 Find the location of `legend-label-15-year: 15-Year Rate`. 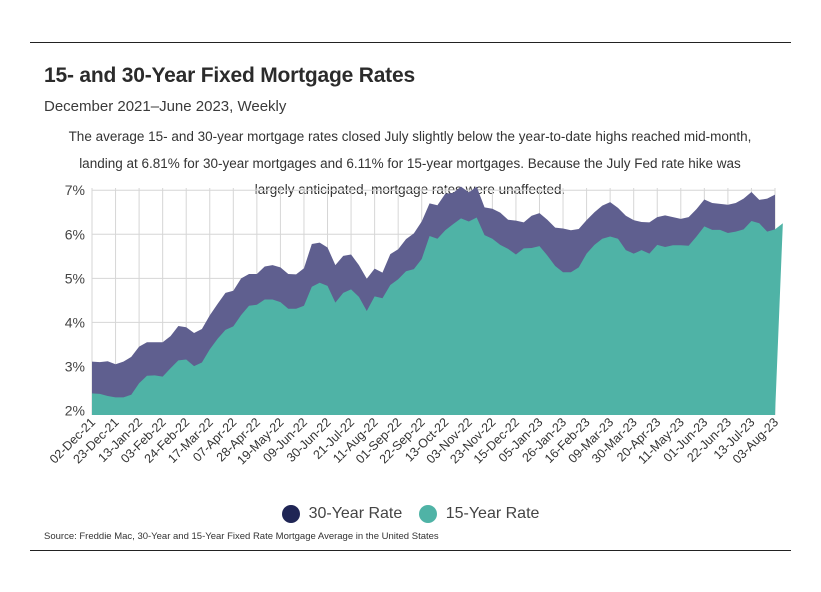

legend-label-15-year: 15-Year Rate is located at coordinates (492, 513).